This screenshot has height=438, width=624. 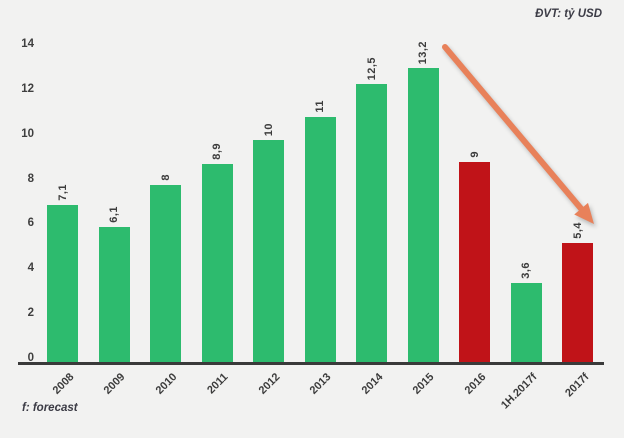 I want to click on y-axis-tick-label: 14, so click(x=27, y=43).